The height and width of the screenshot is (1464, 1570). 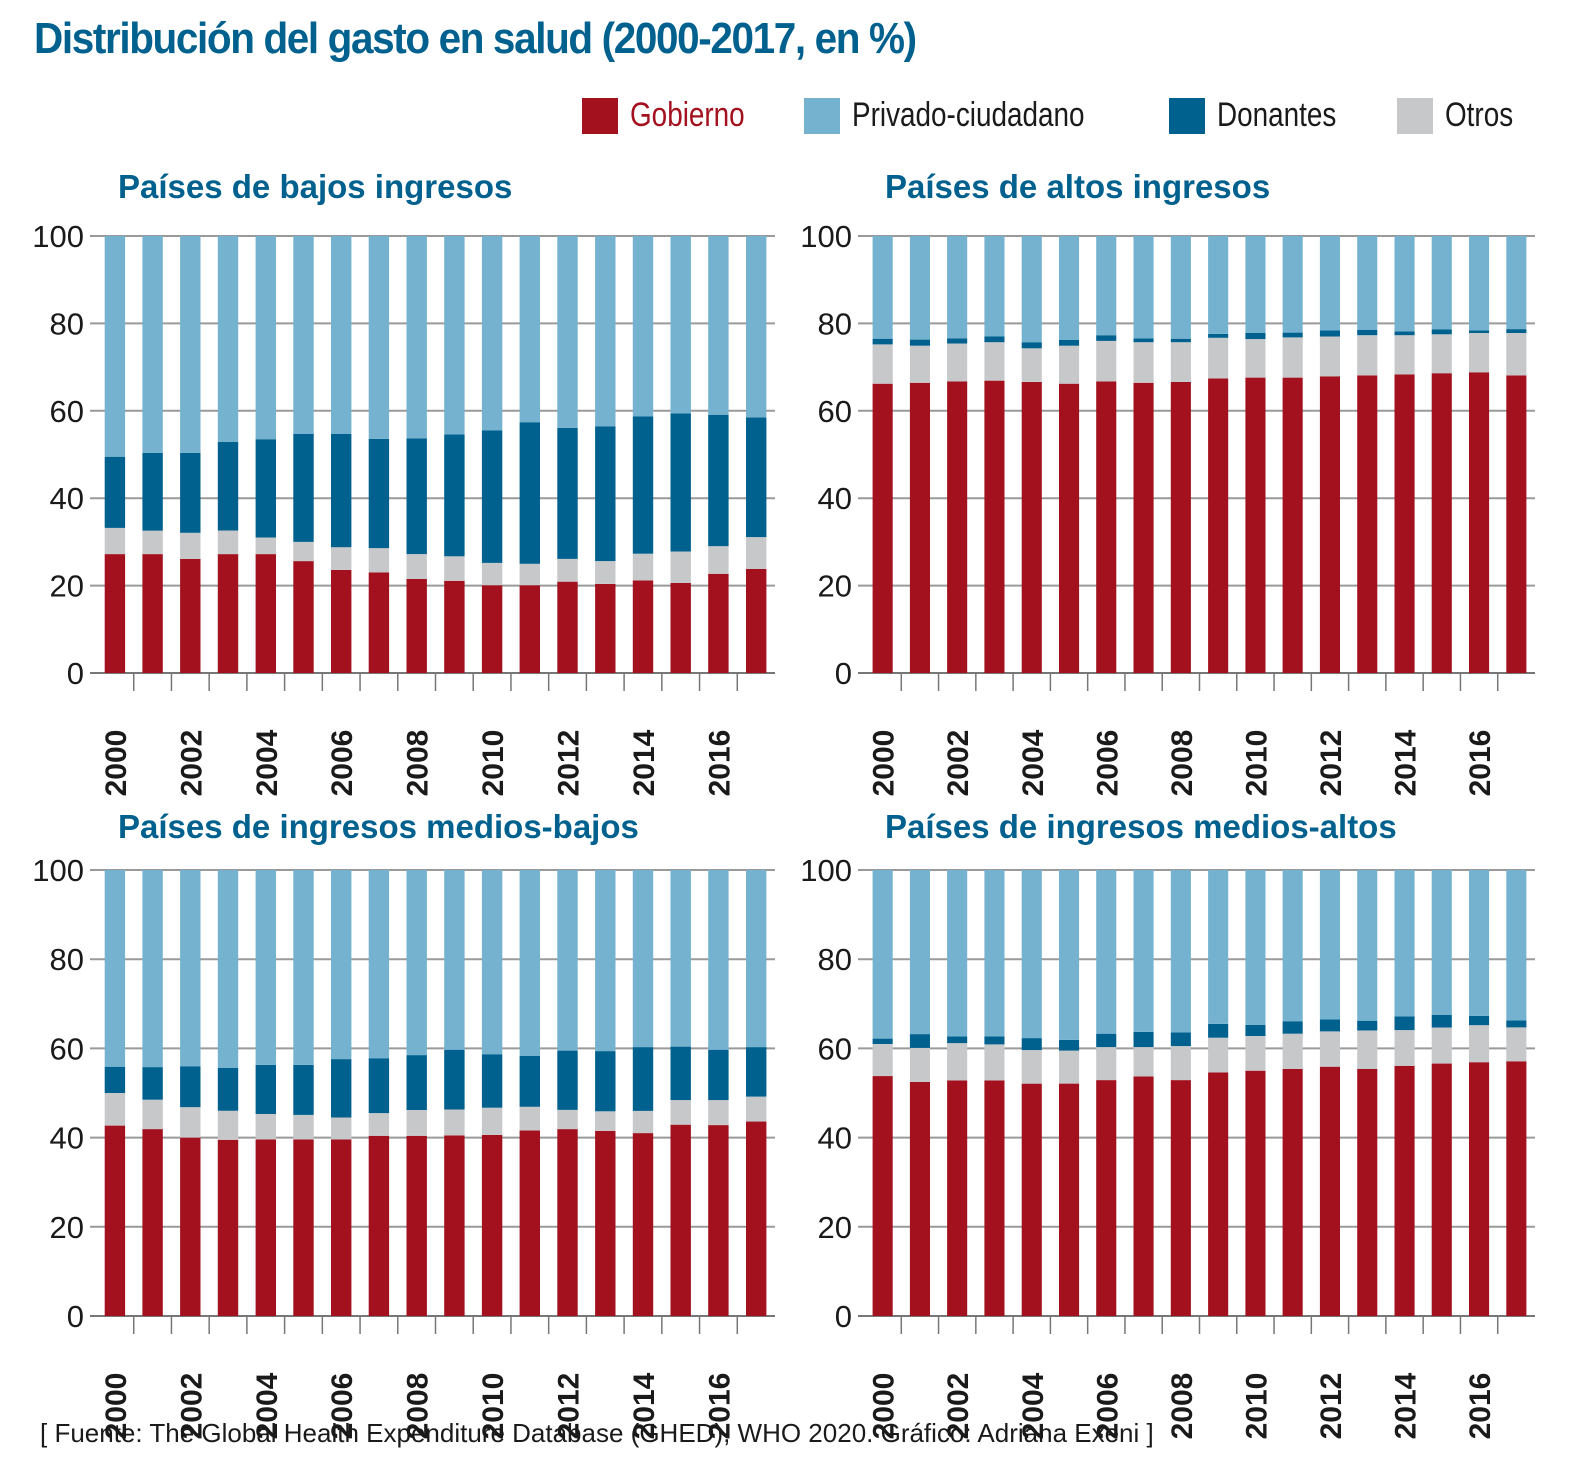 What do you see at coordinates (826, 236) in the screenshot?
I see `y-tick-label: 100` at bounding box center [826, 236].